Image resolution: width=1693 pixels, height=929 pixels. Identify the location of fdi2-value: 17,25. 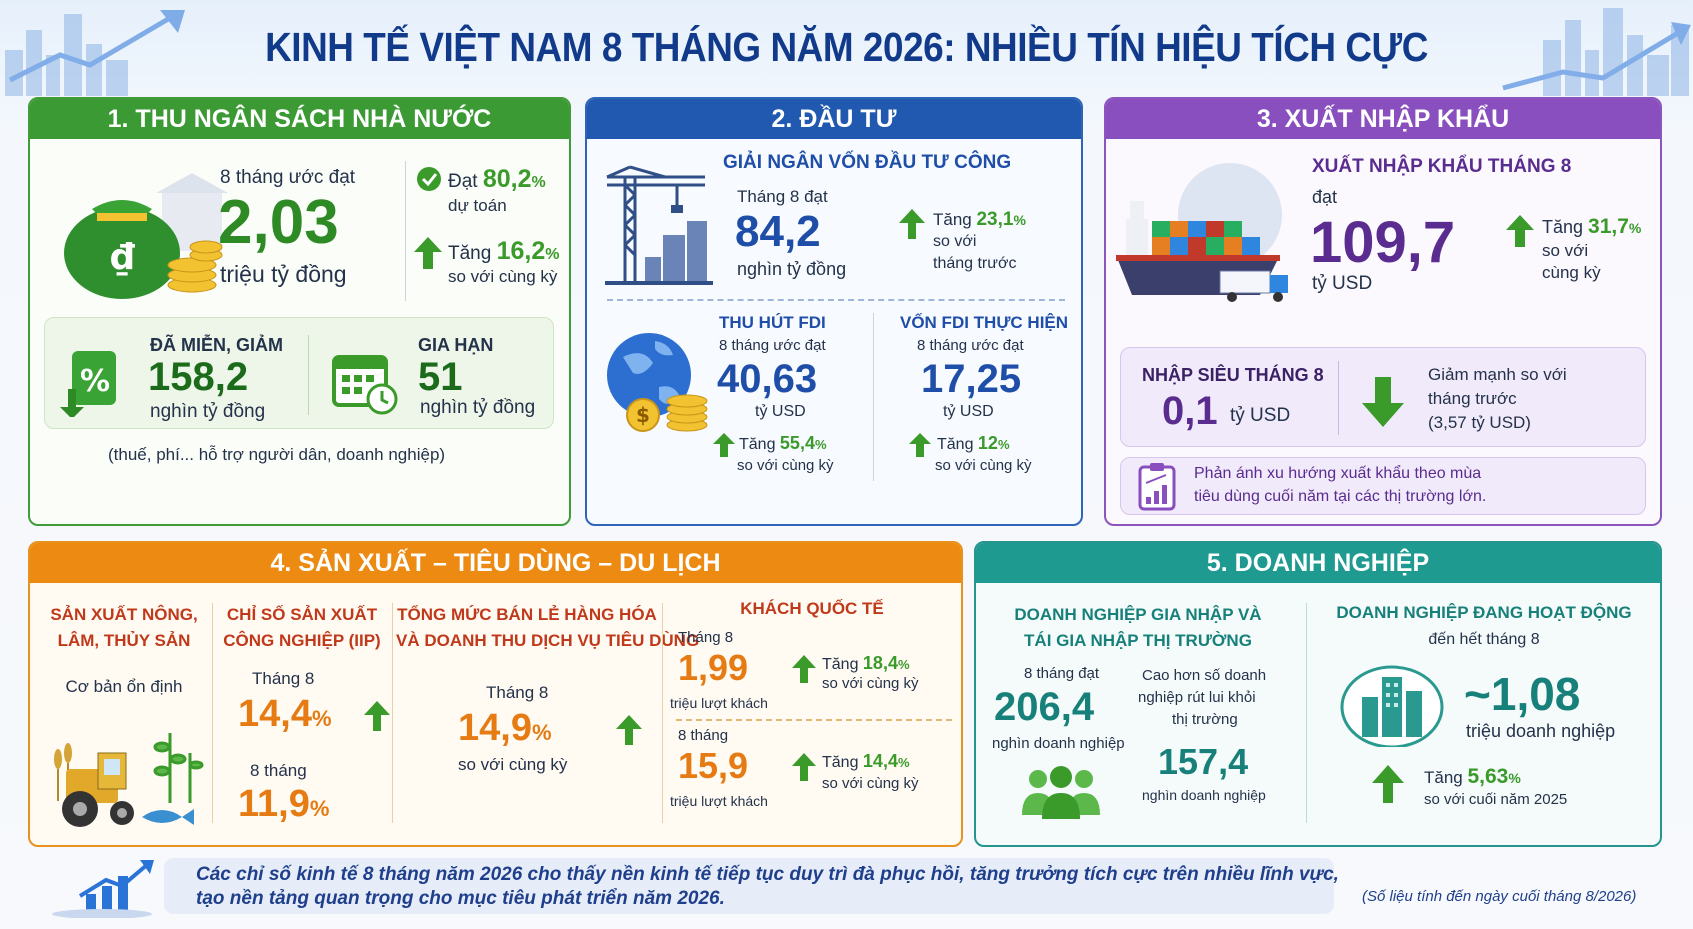
(971, 379).